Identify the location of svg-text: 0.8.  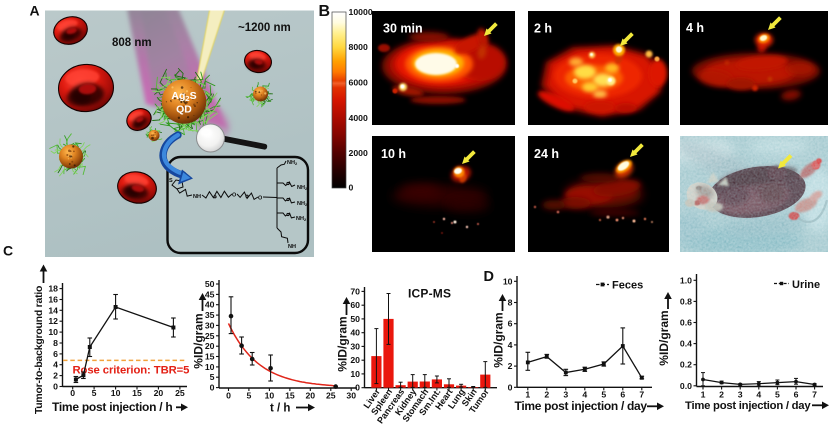
(686, 301).